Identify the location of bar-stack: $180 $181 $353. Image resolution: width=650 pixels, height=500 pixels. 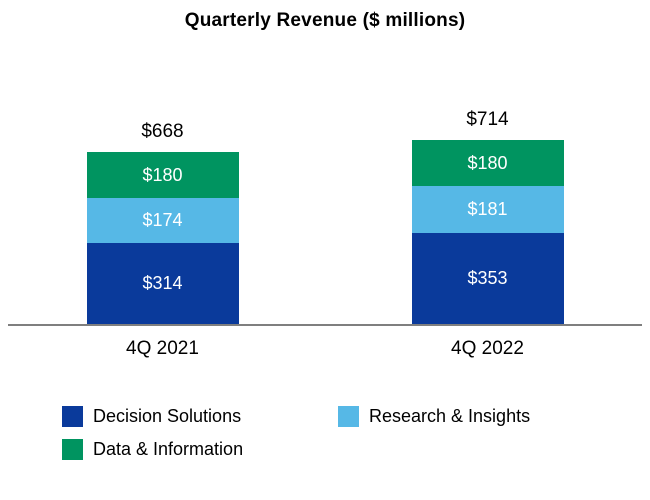
(487, 232).